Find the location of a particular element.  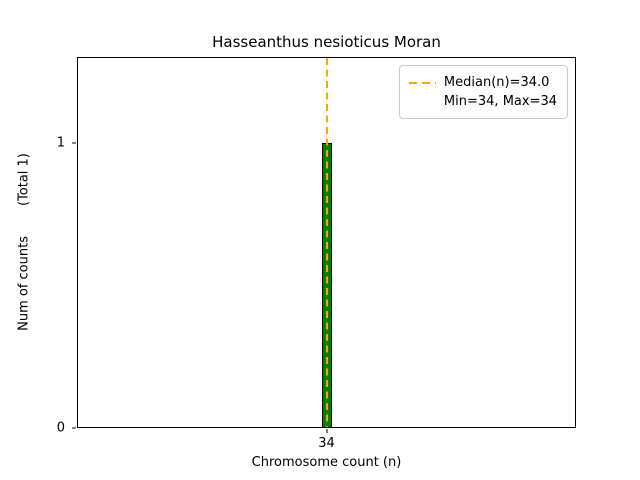

legend-median-label: Median(n)=34.0 is located at coordinates (496, 82).